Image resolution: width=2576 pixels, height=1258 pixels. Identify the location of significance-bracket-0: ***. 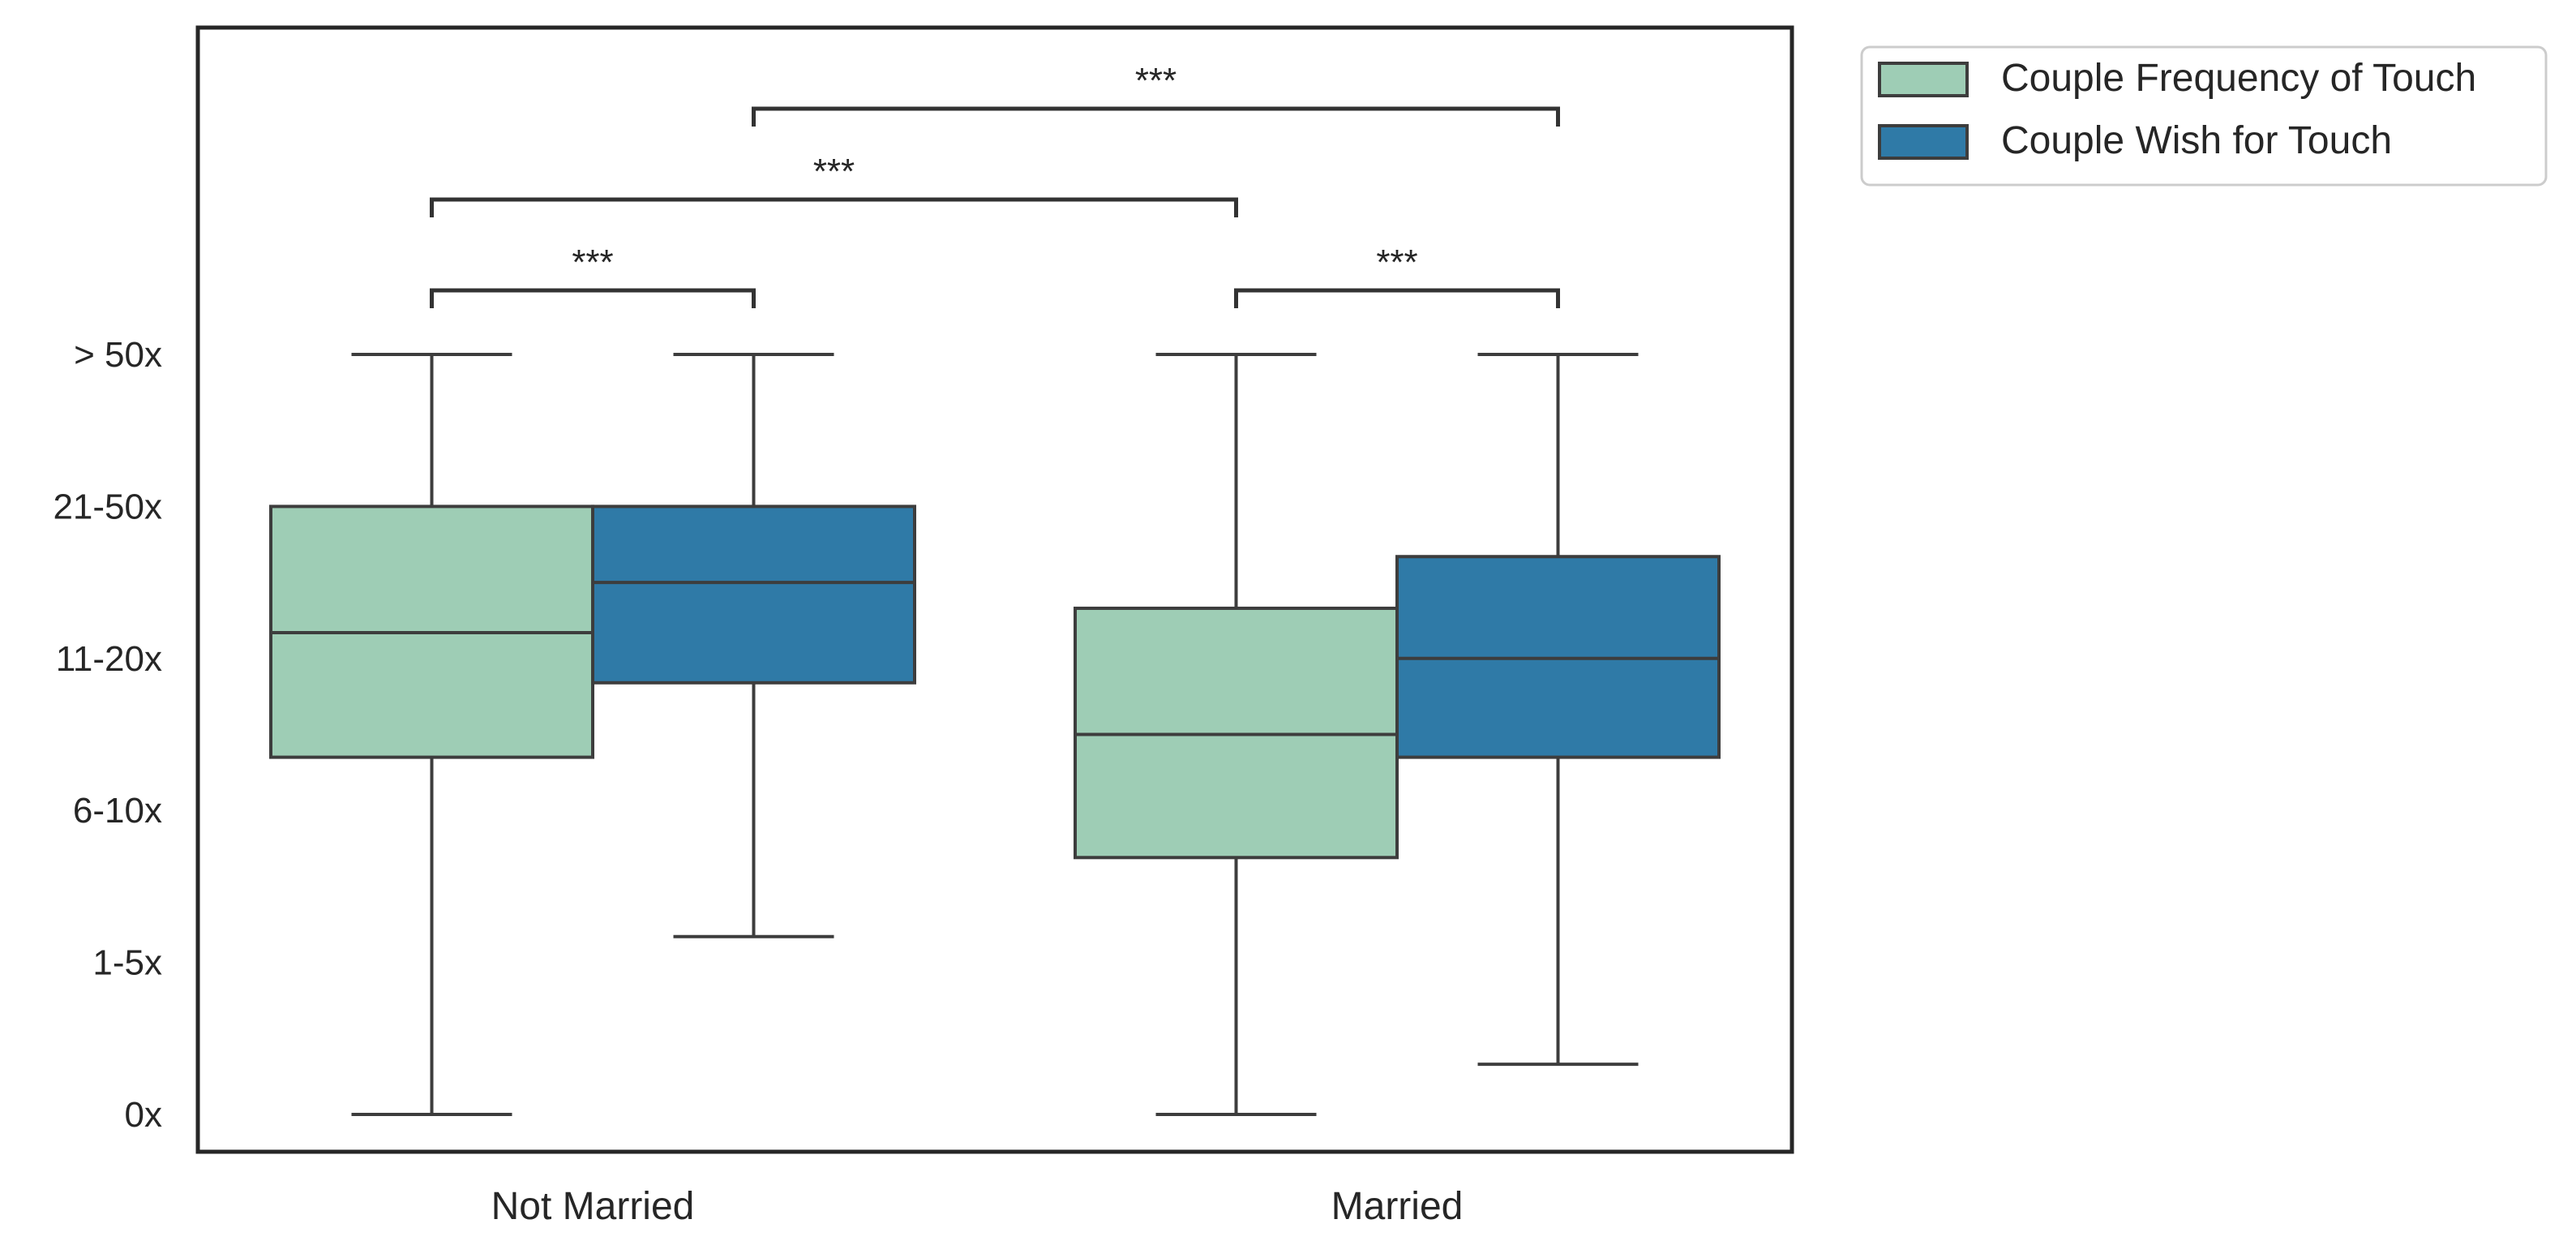
(593, 275).